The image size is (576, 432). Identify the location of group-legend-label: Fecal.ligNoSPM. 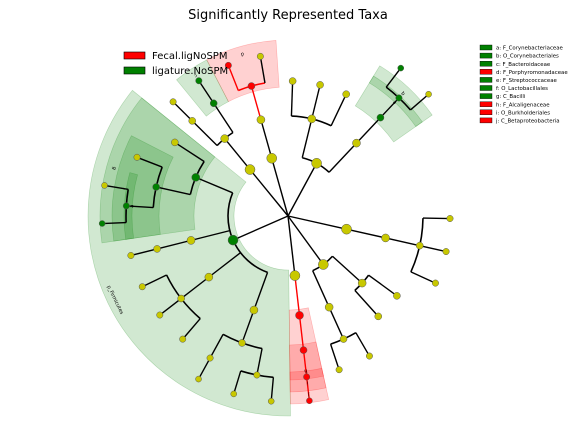
(189, 56).